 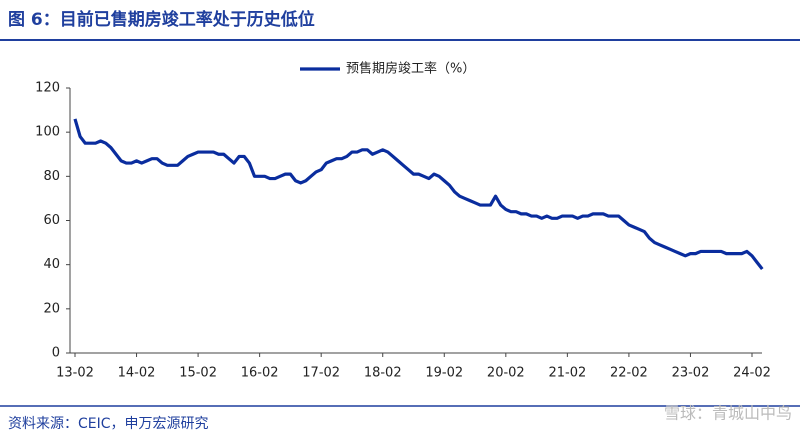 I want to click on y-tick-label: 100, so click(x=47, y=132).